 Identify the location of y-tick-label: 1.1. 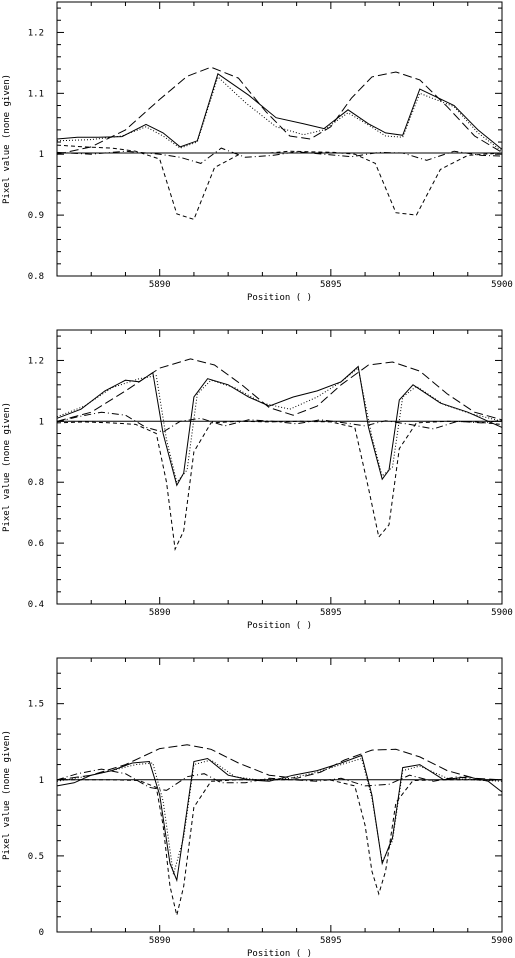
(36, 94).